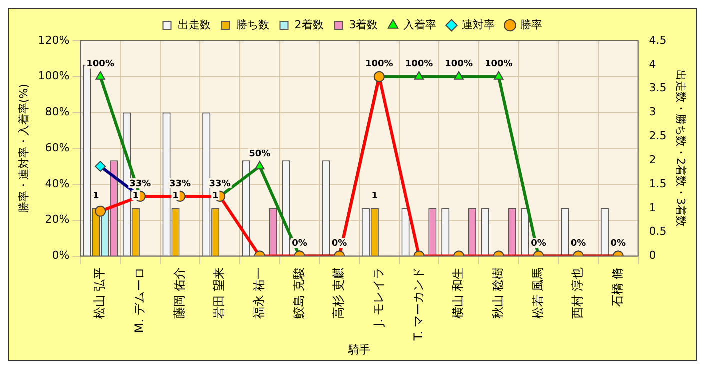 Image resolution: width=705 pixels, height=369 pixels. I want to click on x-tick-label: 西村 淳也, so click(577, 293).